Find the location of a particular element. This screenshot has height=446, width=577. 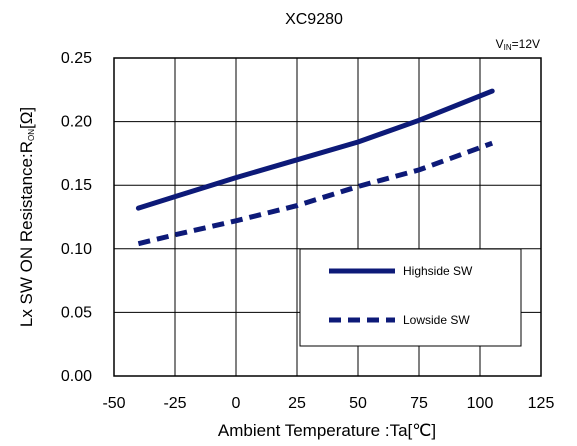

x-axis-label: Ambient Temperature :Ta[℃] is located at coordinates (327, 430).